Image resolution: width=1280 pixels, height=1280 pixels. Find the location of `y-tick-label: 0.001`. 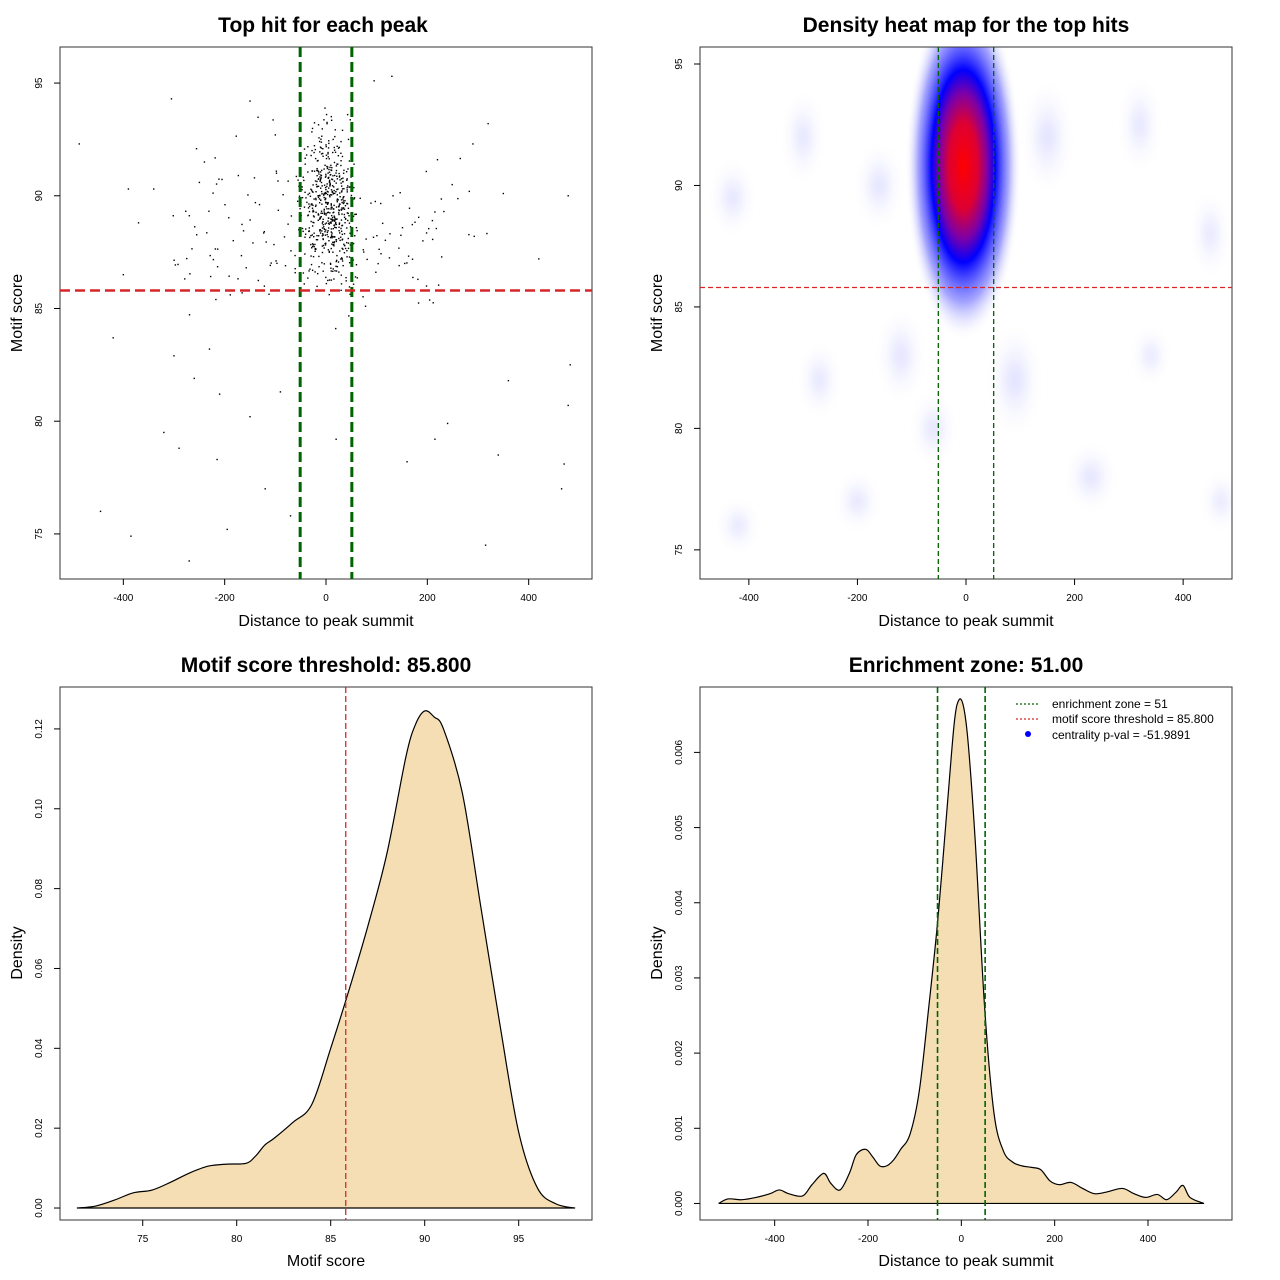

y-tick-label: 0.001 is located at coordinates (679, 1127).